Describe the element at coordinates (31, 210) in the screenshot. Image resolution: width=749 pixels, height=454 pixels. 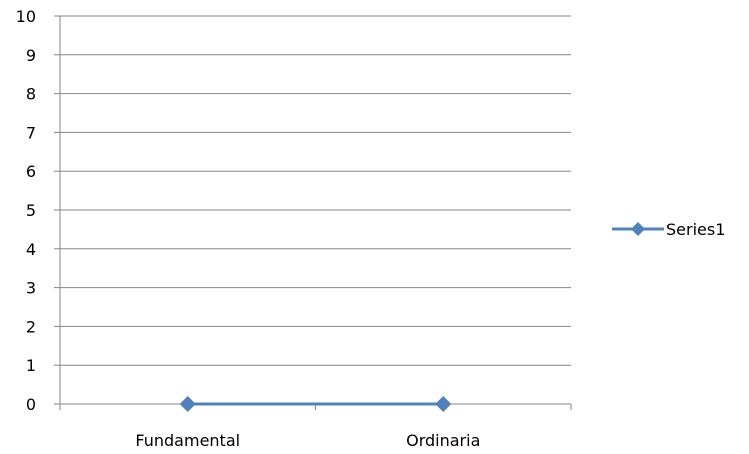
I see `y-tick-label-5: 5` at that location.